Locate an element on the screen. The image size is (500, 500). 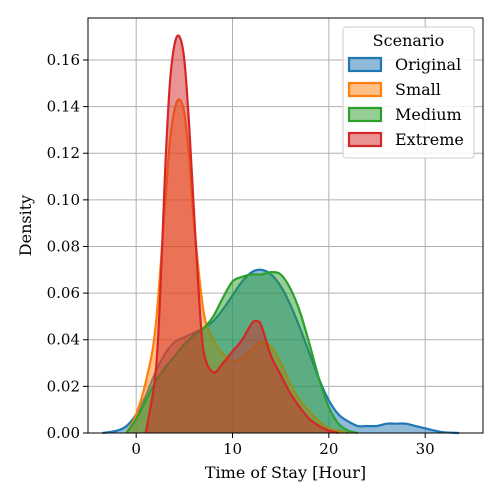
legend-swatch-extreme is located at coordinates (365, 139).